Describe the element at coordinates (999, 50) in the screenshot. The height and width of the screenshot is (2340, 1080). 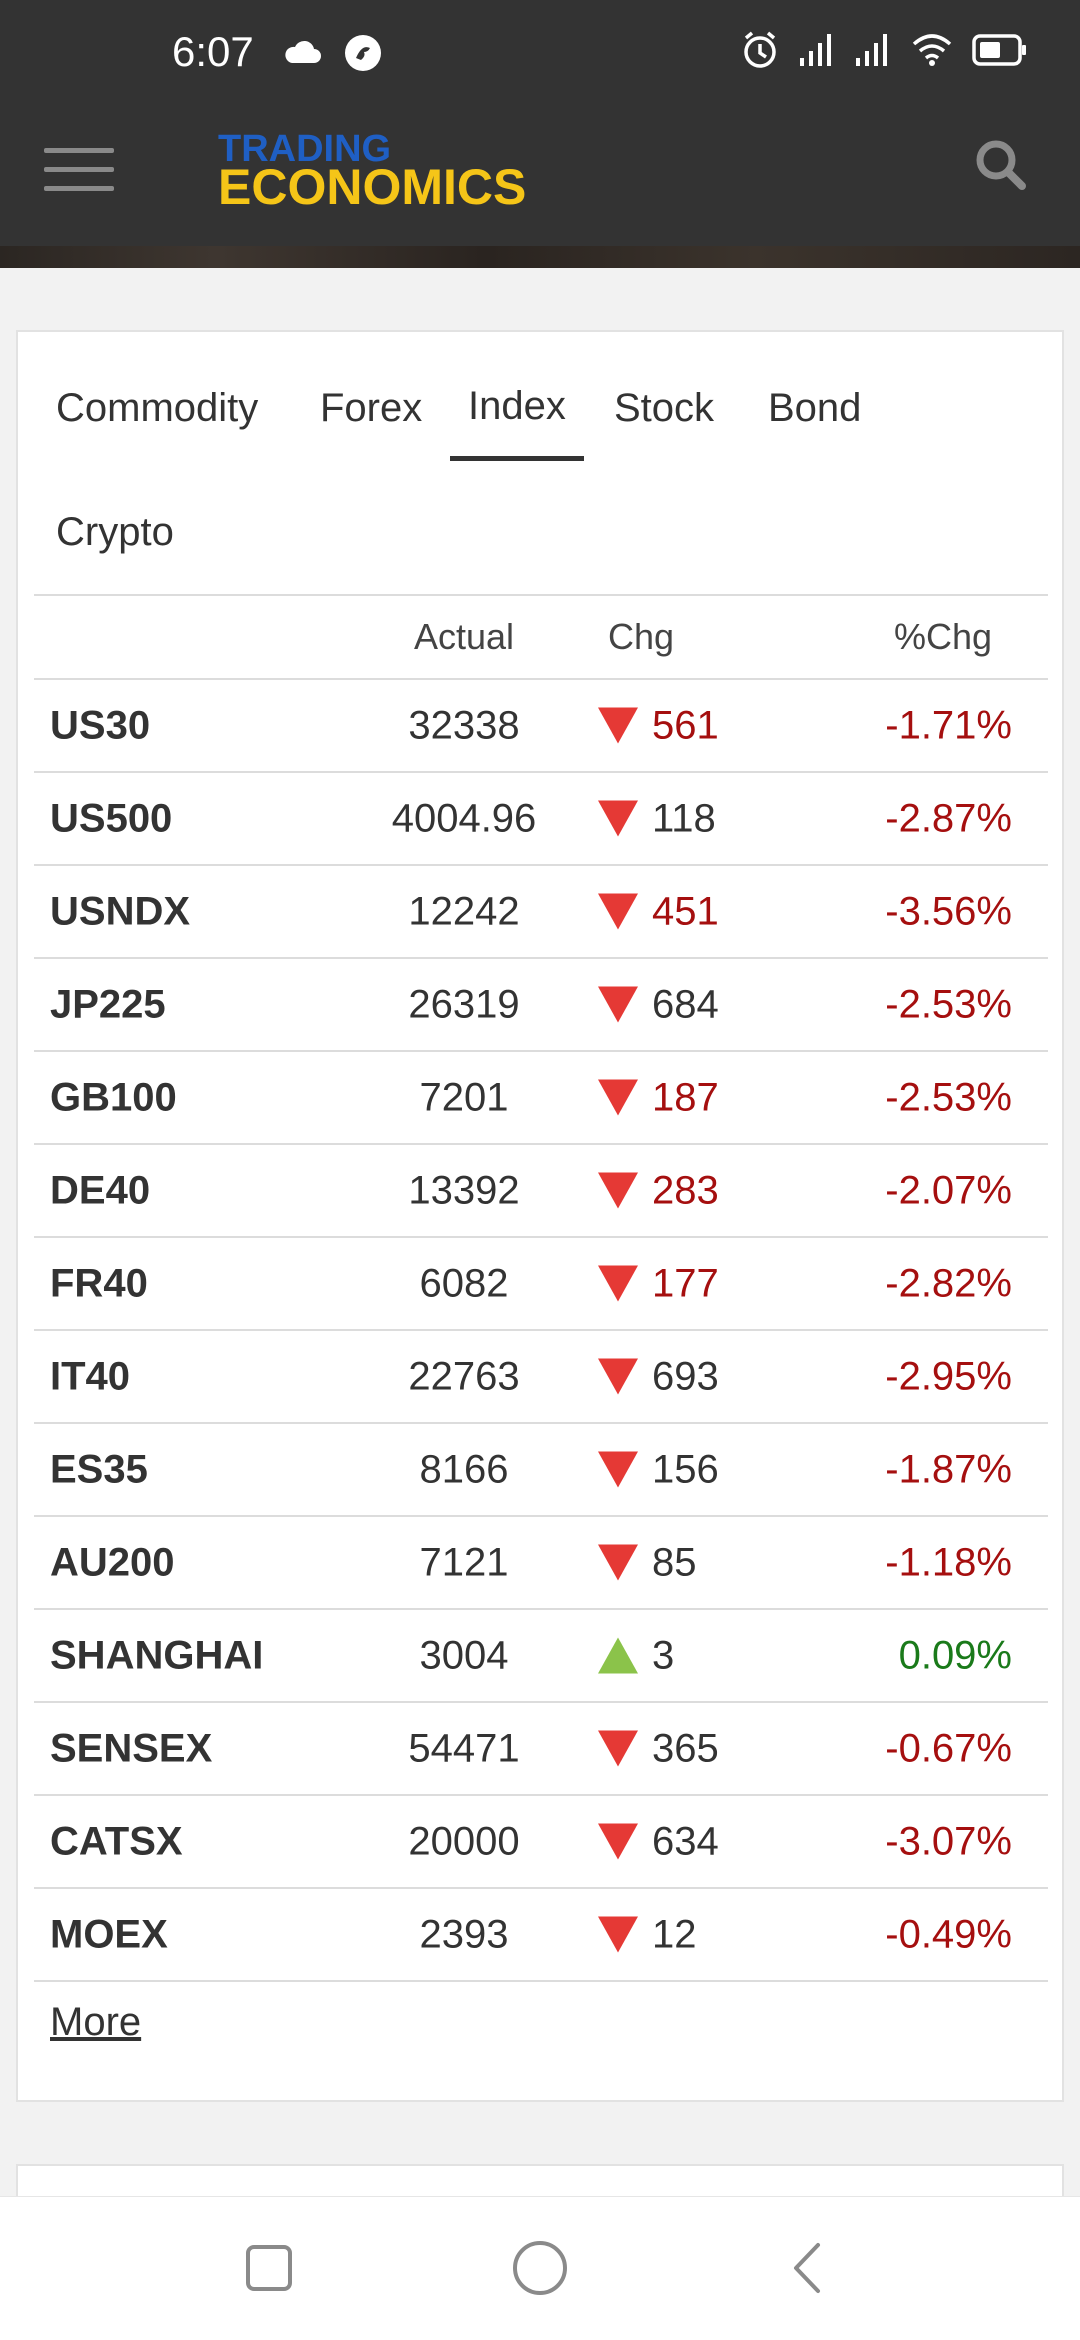
I see `battery-icon` at that location.